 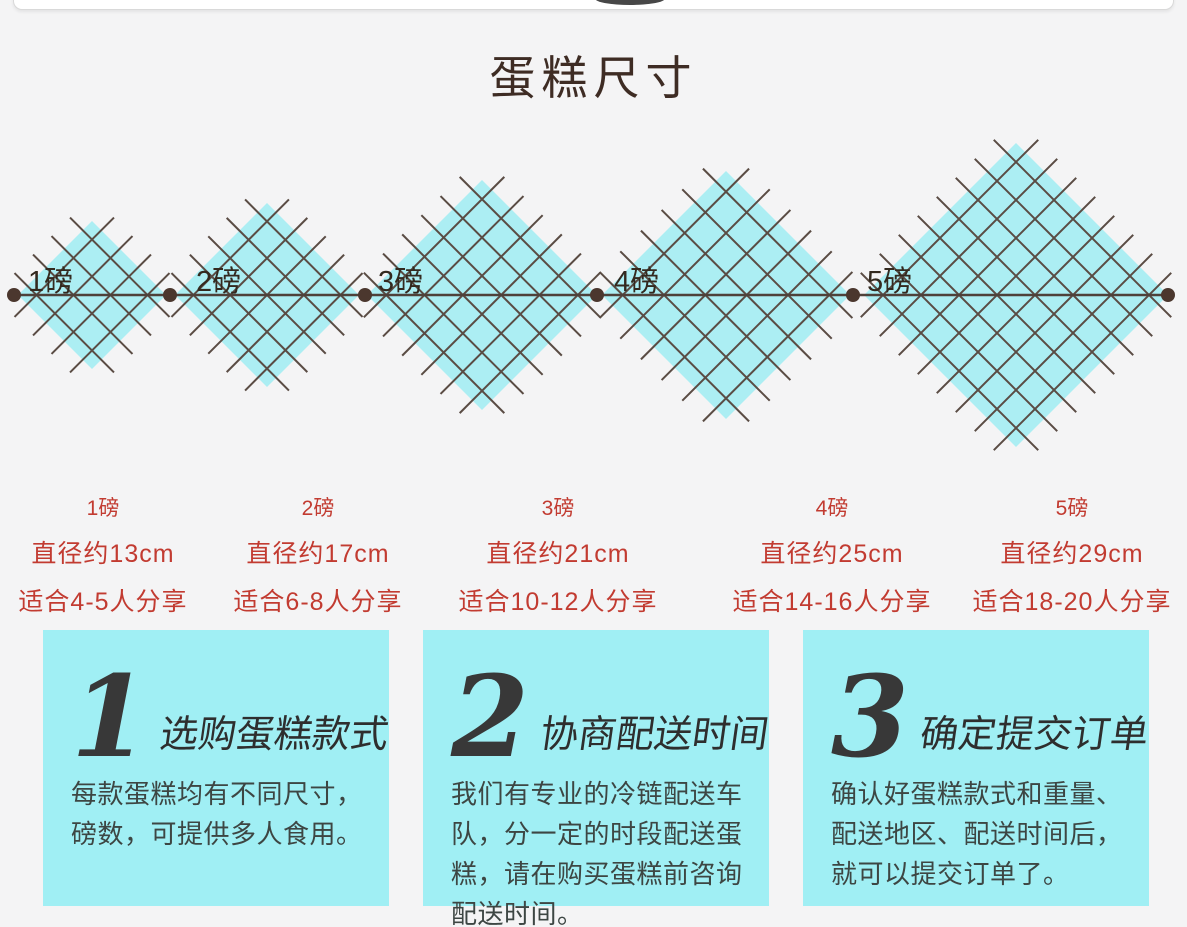 I want to click on step-description: 确认好蛋糕款式和重量、配送地区、配送时间后，就可以提交订单了。, so click(x=977, y=834).